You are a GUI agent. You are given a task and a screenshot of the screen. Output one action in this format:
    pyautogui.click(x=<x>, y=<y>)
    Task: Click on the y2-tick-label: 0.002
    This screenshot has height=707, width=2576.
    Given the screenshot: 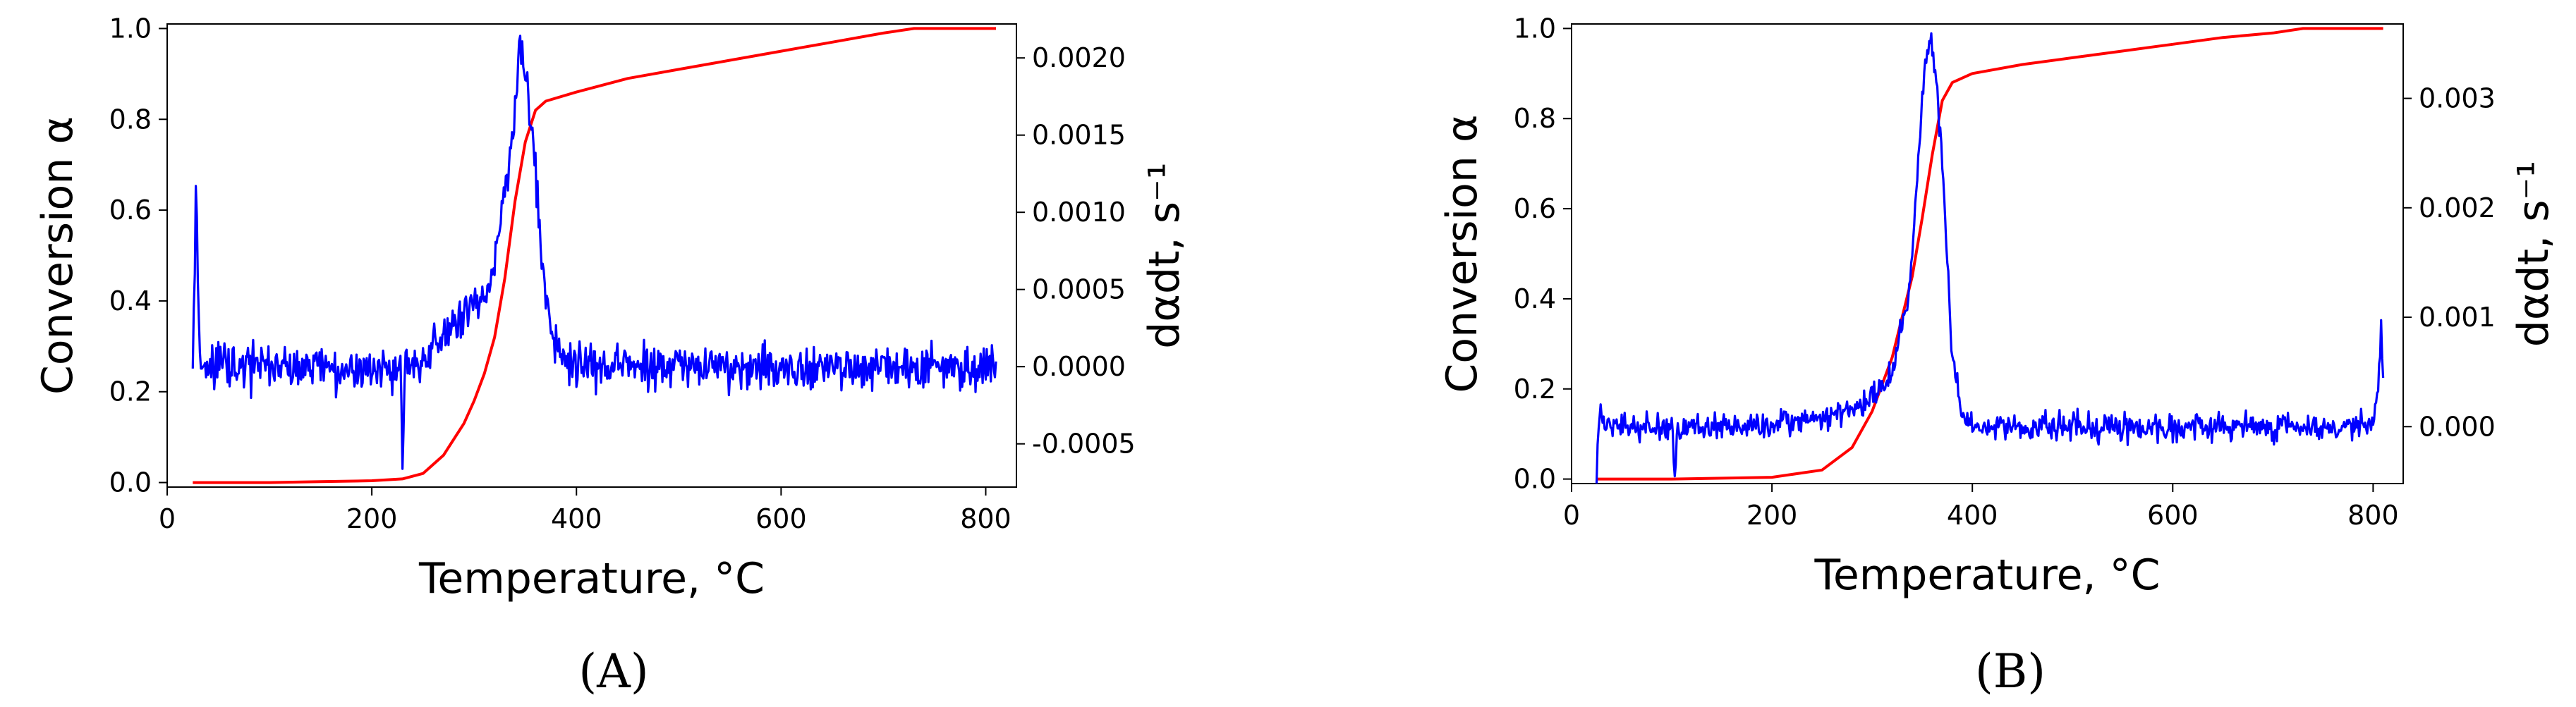 What is the action you would take?
    pyautogui.click(x=2457, y=207)
    